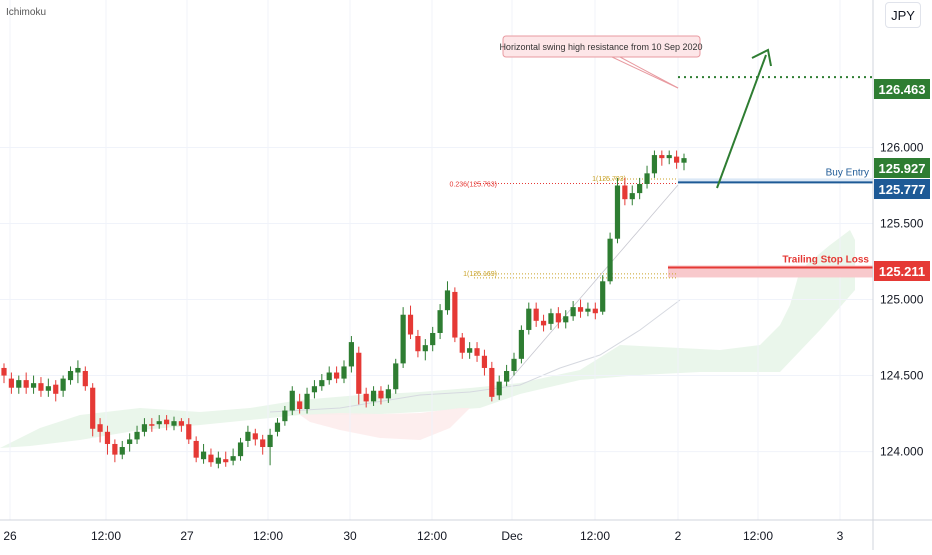 The height and width of the screenshot is (555, 932). Describe the element at coordinates (761, 57) in the screenshot. I see `arrow-head` at that location.